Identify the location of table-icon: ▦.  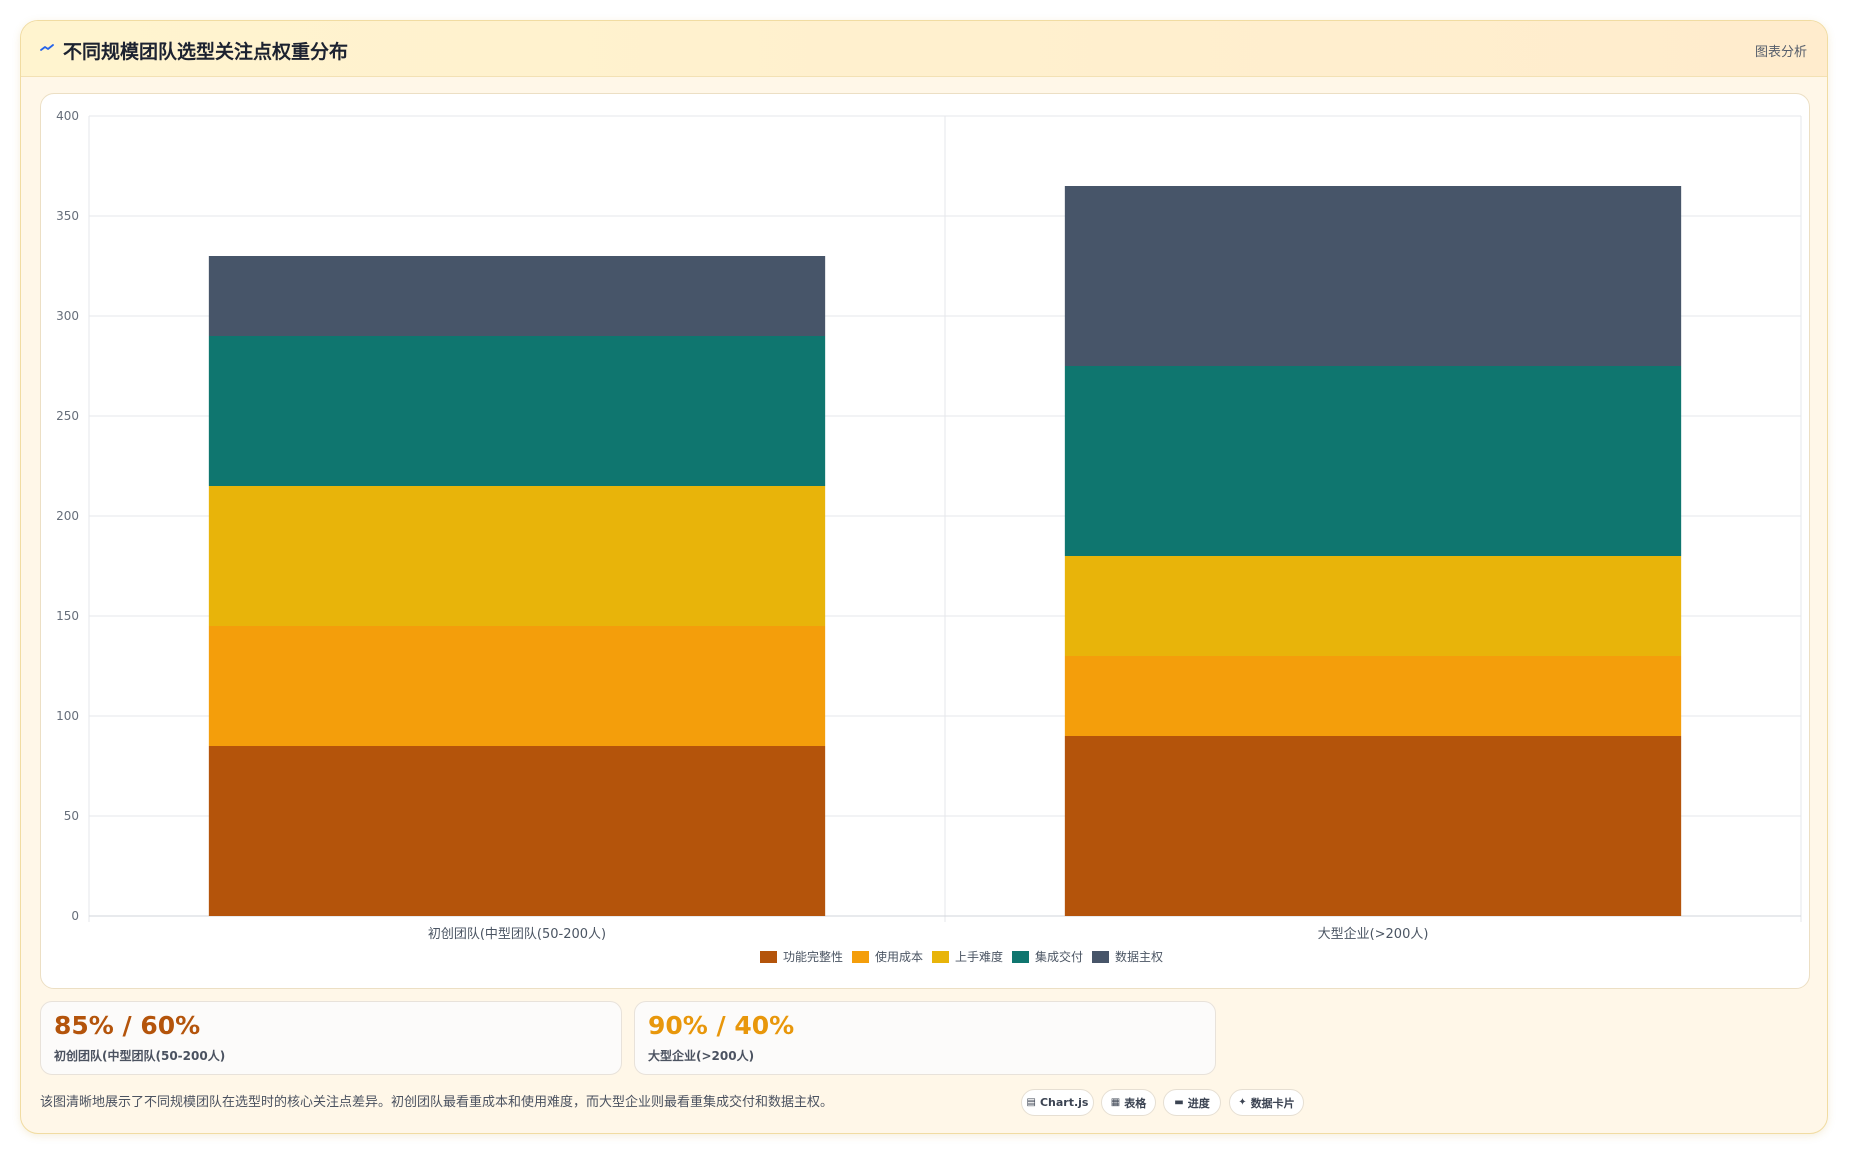
(1115, 1102).